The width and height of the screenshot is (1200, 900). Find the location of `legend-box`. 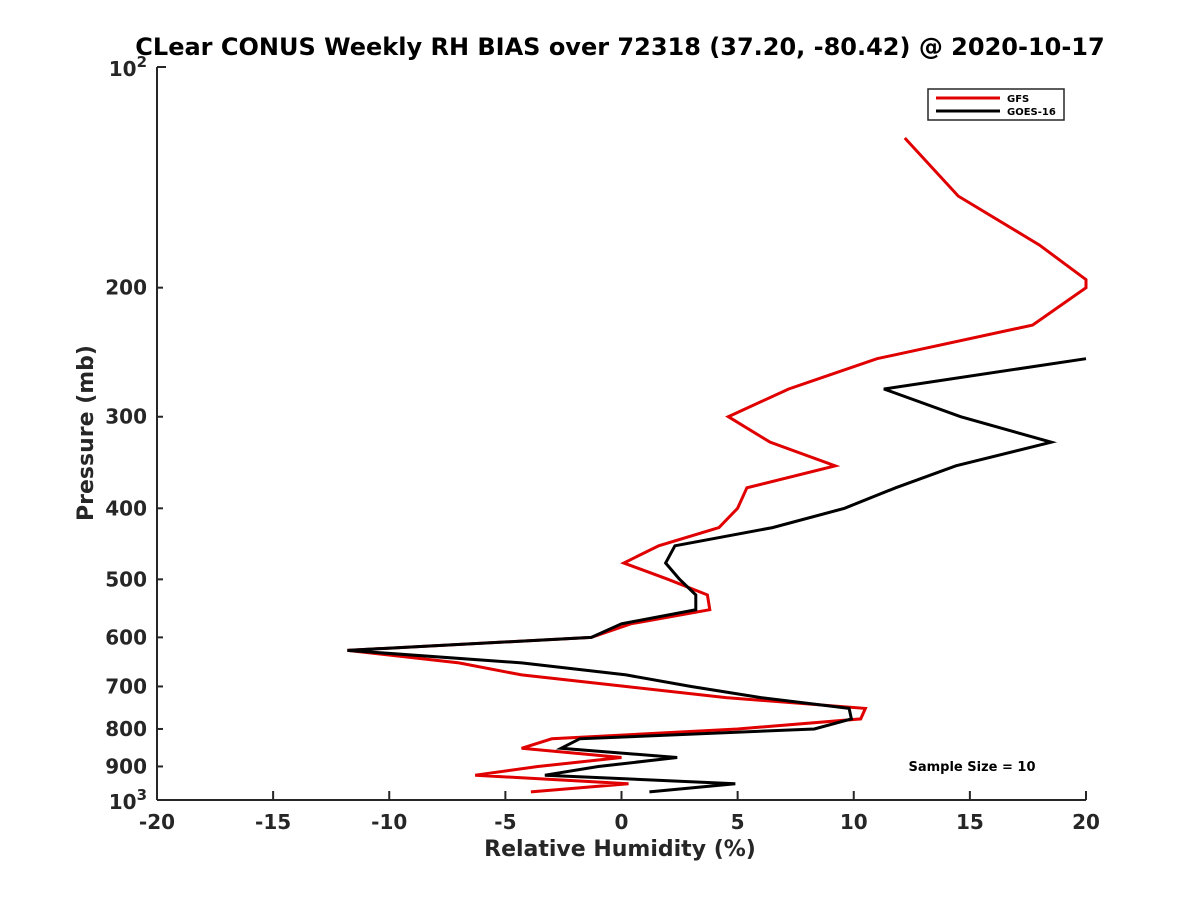

legend-box is located at coordinates (996, 104).